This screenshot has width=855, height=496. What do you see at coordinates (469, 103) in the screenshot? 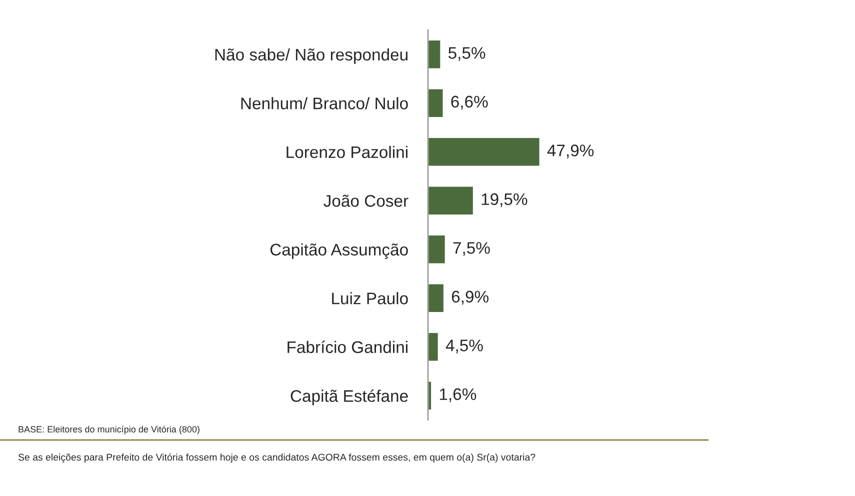
I see `data-label: 6,6%` at bounding box center [469, 103].